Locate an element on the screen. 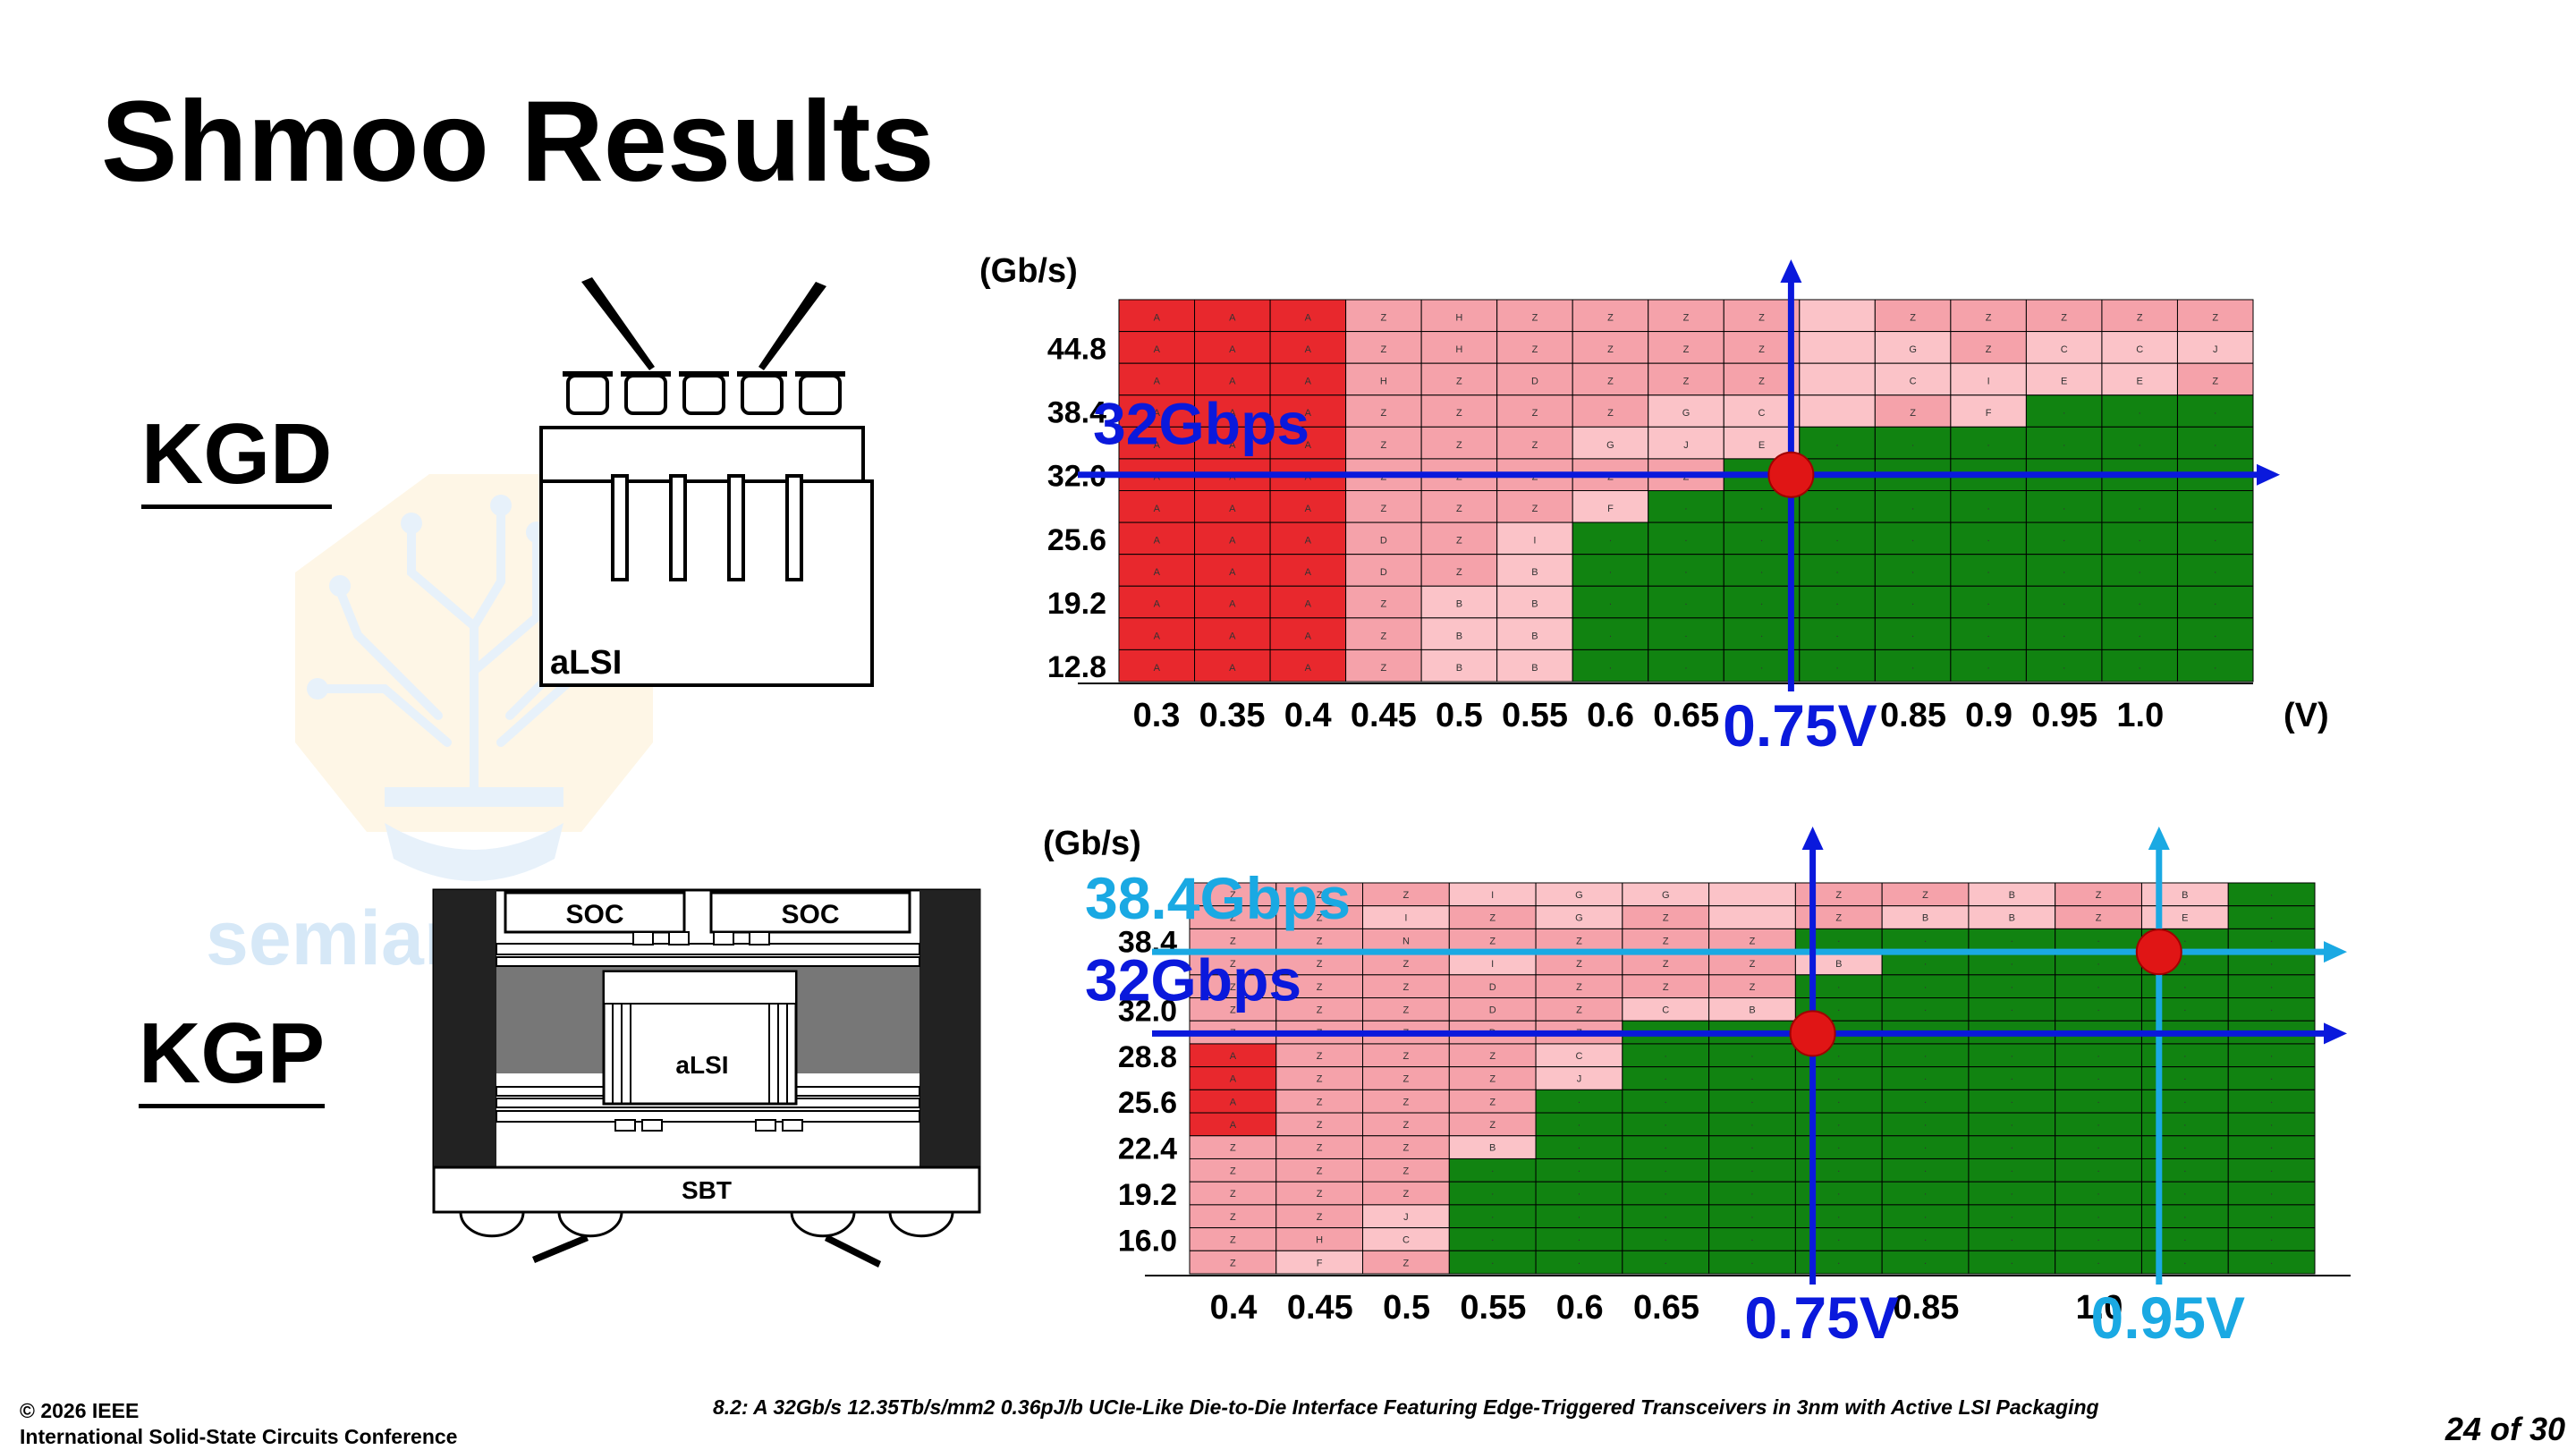 The width and height of the screenshot is (2576, 1450). kgd-diagram: aLSI is located at coordinates (706, 482).